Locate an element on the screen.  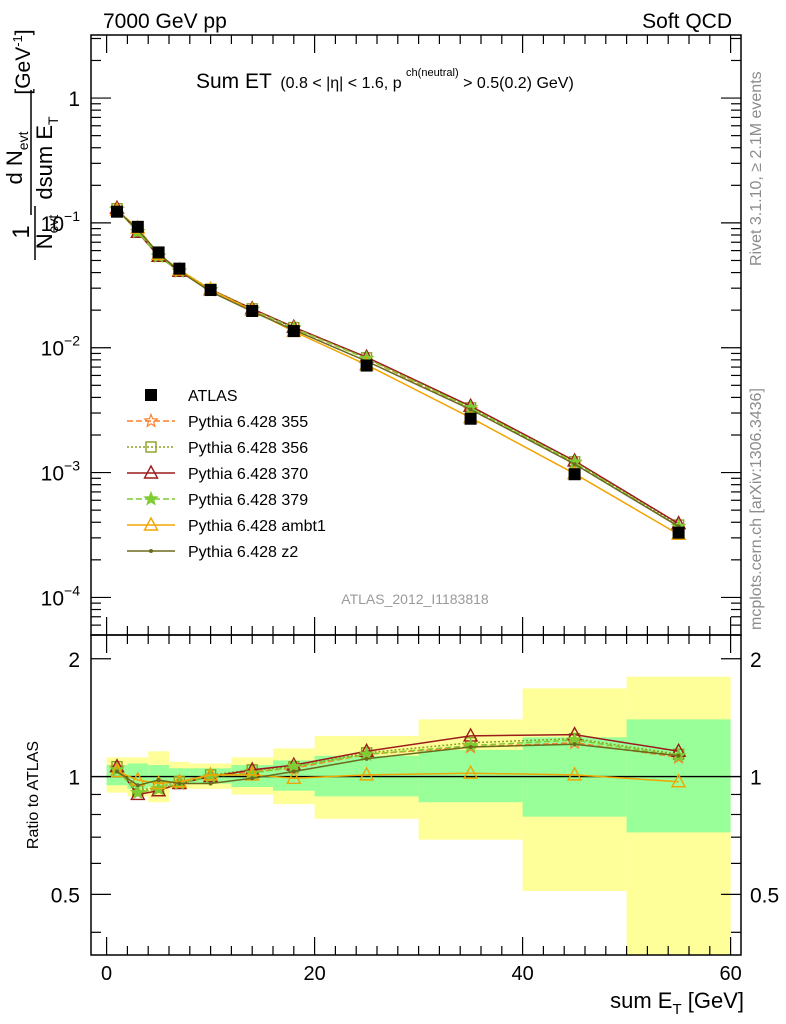
ylabel-den1: Nevt is located at coordinates (46, 232).